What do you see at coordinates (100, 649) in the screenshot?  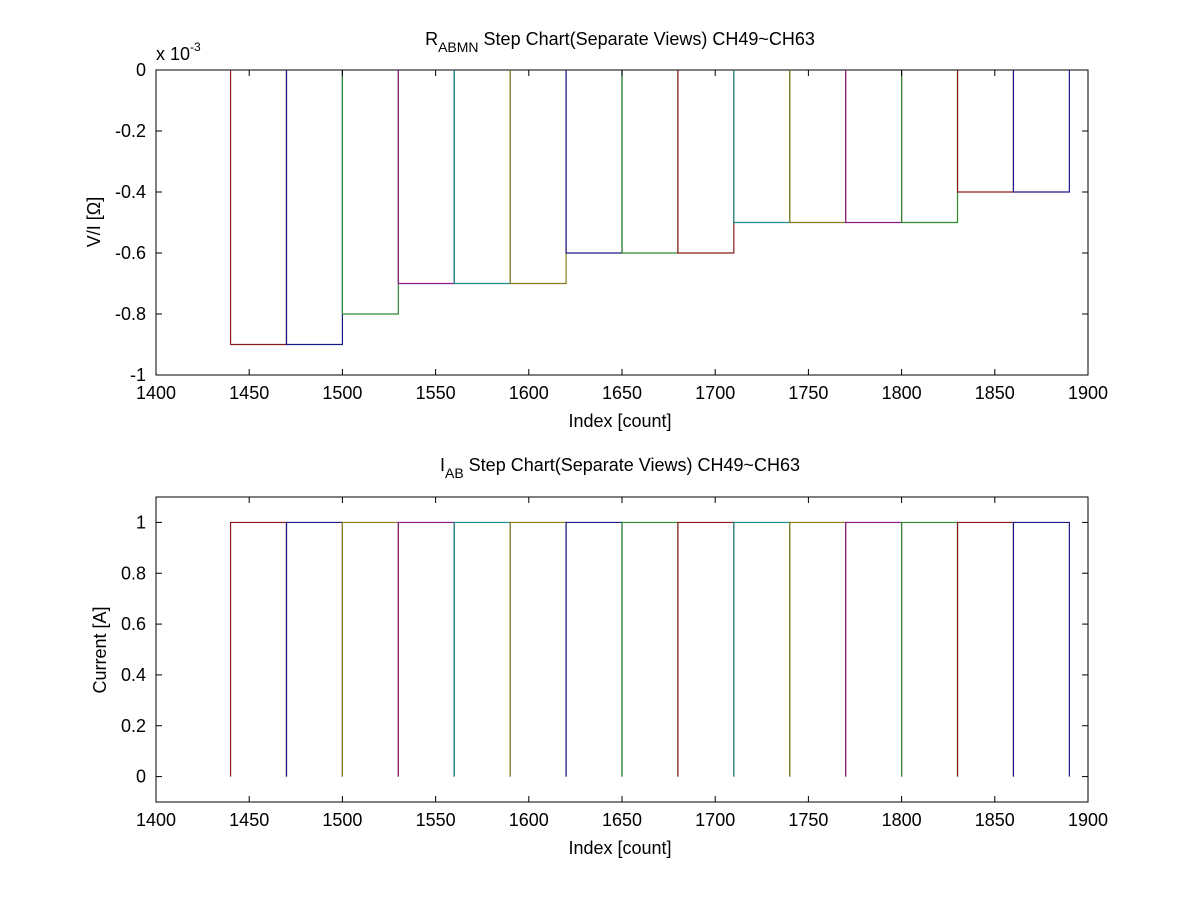 I see `chart-iab-ylabel: Current [A]` at bounding box center [100, 649].